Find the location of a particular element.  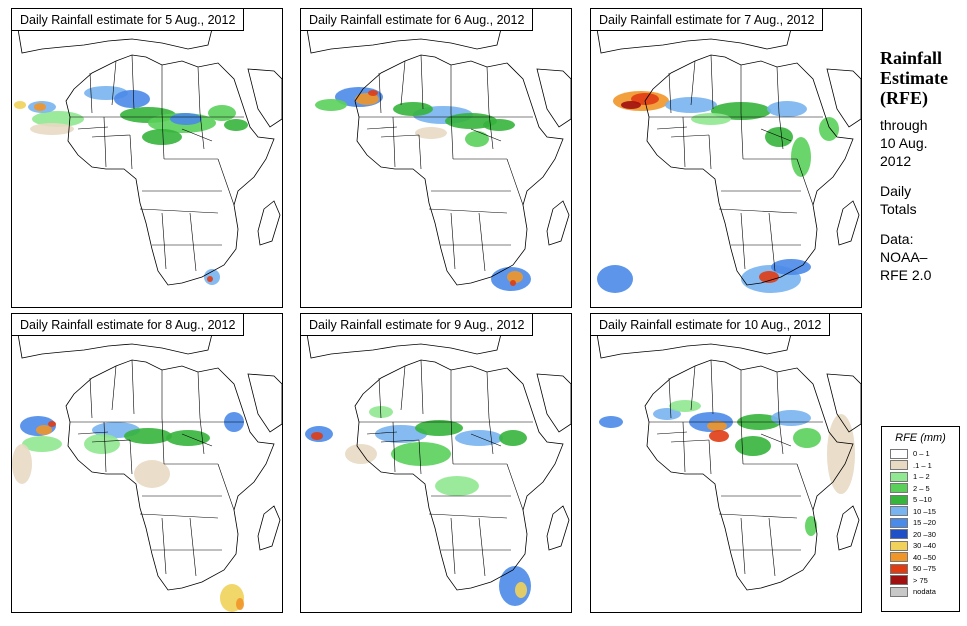

panel-title: Daily Rainfall estimate for 9 Aug., 2012 is located at coordinates (417, 325).